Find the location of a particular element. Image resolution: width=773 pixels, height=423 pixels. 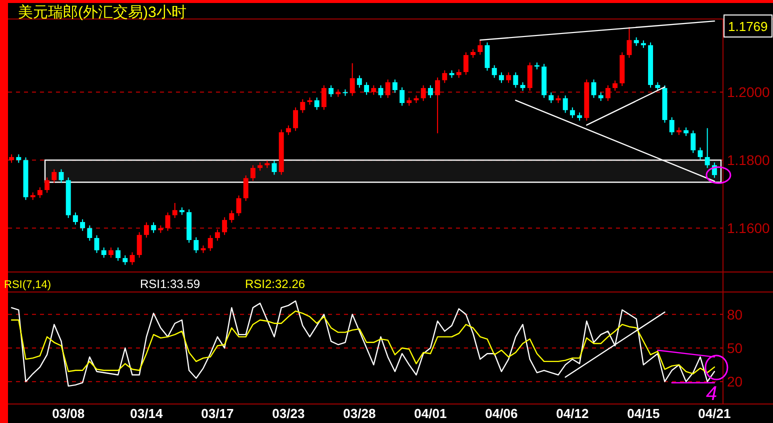

text: 1.1769 is located at coordinates (748, 26).